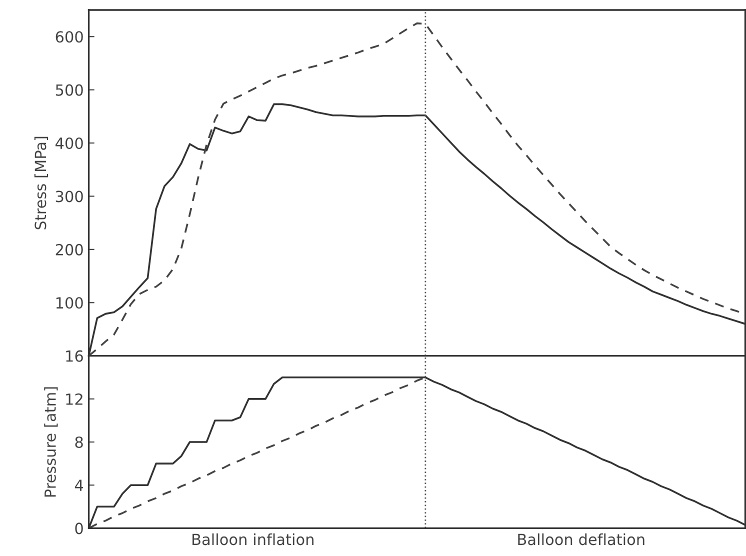 Image resolution: width=746 pixels, height=556 pixels. Describe the element at coordinates (581, 539) in the screenshot. I see `text: Balloon deflation` at that location.